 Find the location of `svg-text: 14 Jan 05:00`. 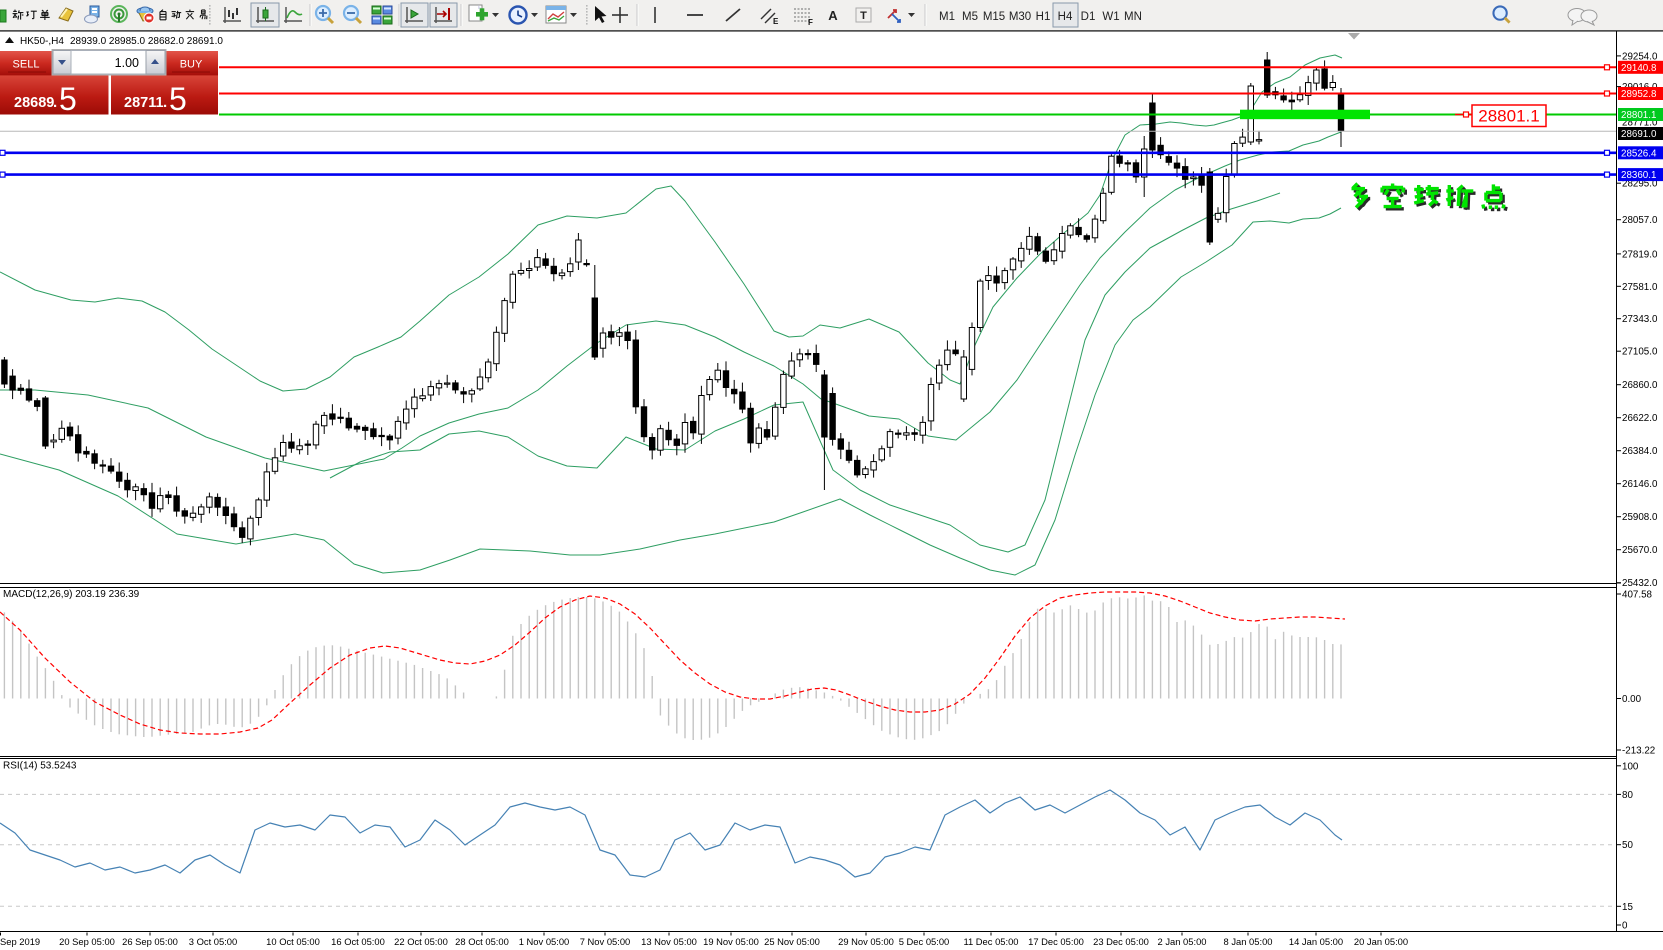

svg-text: 14 Jan 05:00 is located at coordinates (1316, 941).